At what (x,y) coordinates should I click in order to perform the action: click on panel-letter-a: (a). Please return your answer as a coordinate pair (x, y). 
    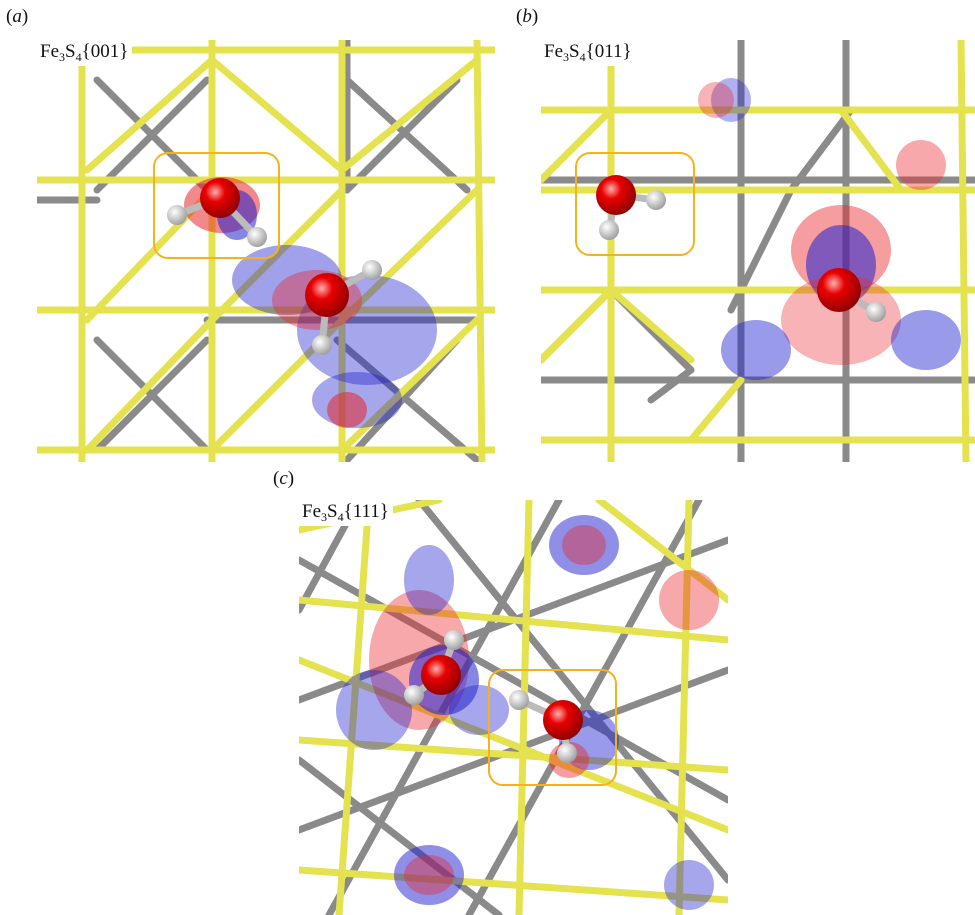
    Looking at the image, I should click on (17, 16).